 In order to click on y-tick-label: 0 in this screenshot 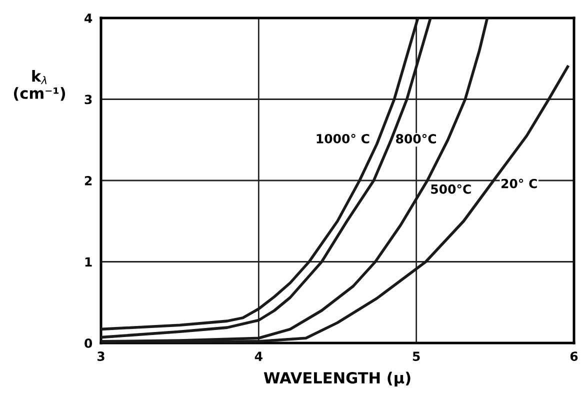, I will do `click(88, 343)`.